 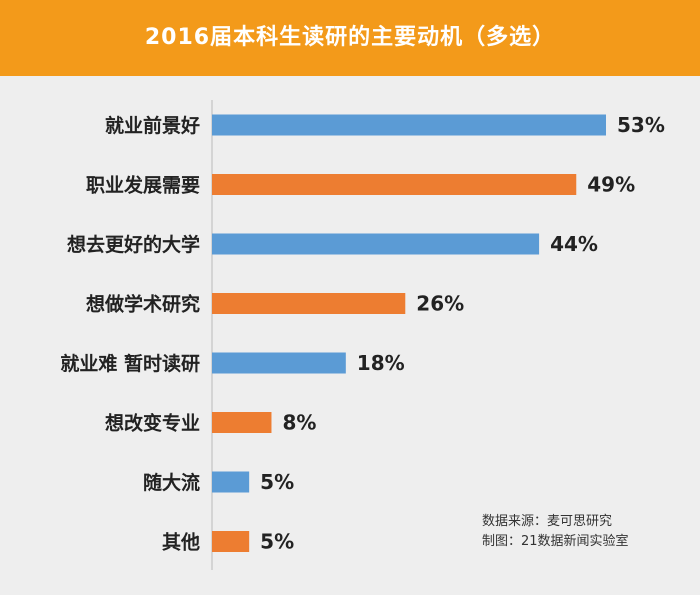 I want to click on value-label: 49%, so click(x=611, y=185).